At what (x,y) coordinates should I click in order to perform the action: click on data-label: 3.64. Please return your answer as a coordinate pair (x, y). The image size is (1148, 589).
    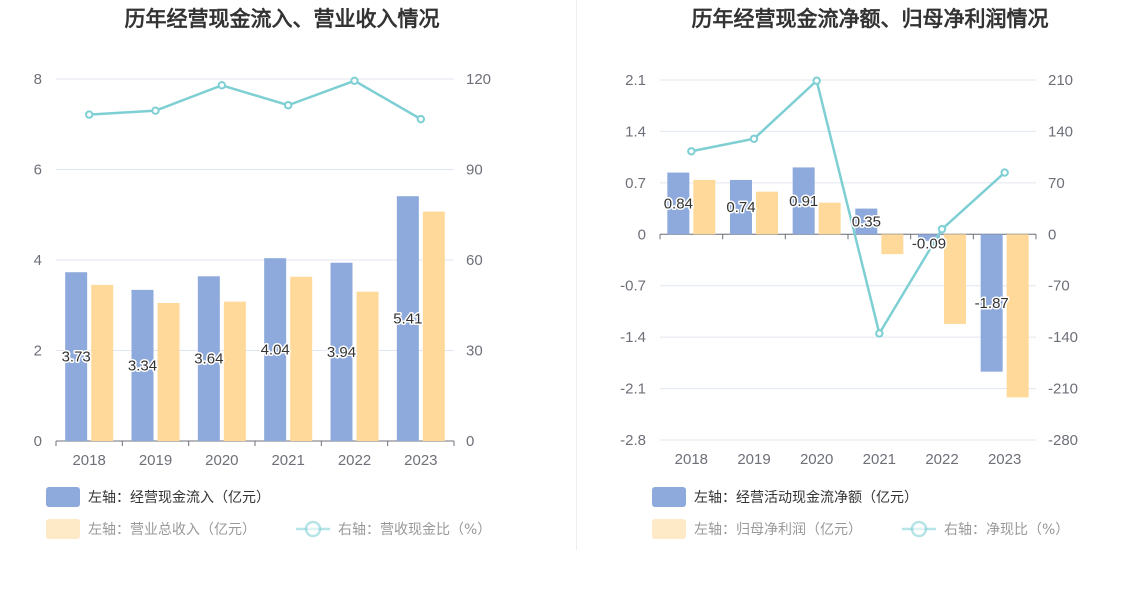
    Looking at the image, I should click on (208, 359).